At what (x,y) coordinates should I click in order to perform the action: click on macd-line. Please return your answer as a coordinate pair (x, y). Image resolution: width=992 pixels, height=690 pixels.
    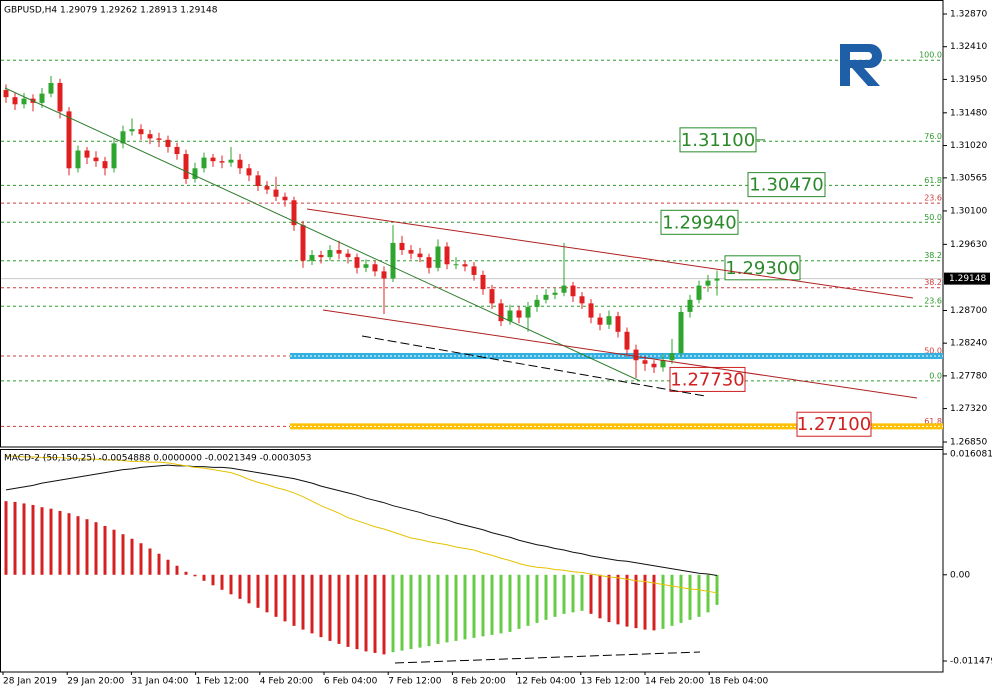
    Looking at the image, I should click on (361, 520).